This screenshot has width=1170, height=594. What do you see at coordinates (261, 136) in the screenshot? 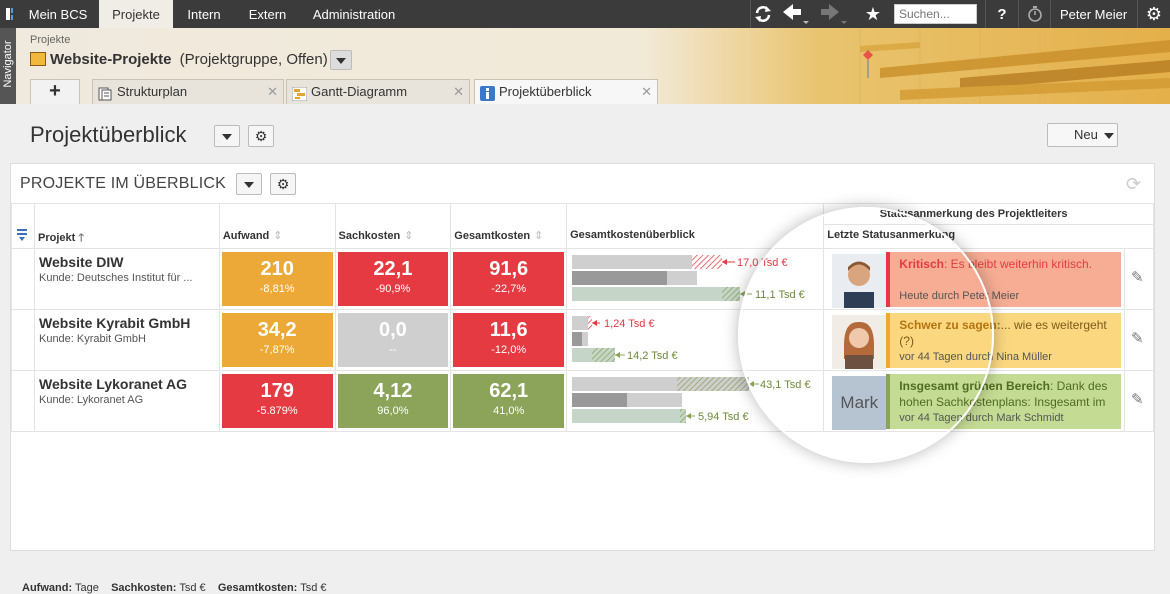
I see `page-settings-button: ⚙` at bounding box center [261, 136].